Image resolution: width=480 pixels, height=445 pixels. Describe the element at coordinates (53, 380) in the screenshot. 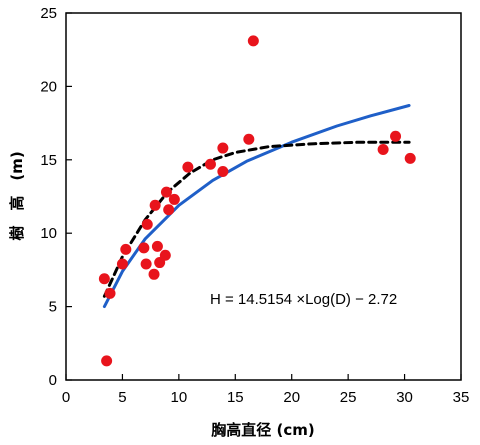

I see `y-tick-label: 0` at that location.